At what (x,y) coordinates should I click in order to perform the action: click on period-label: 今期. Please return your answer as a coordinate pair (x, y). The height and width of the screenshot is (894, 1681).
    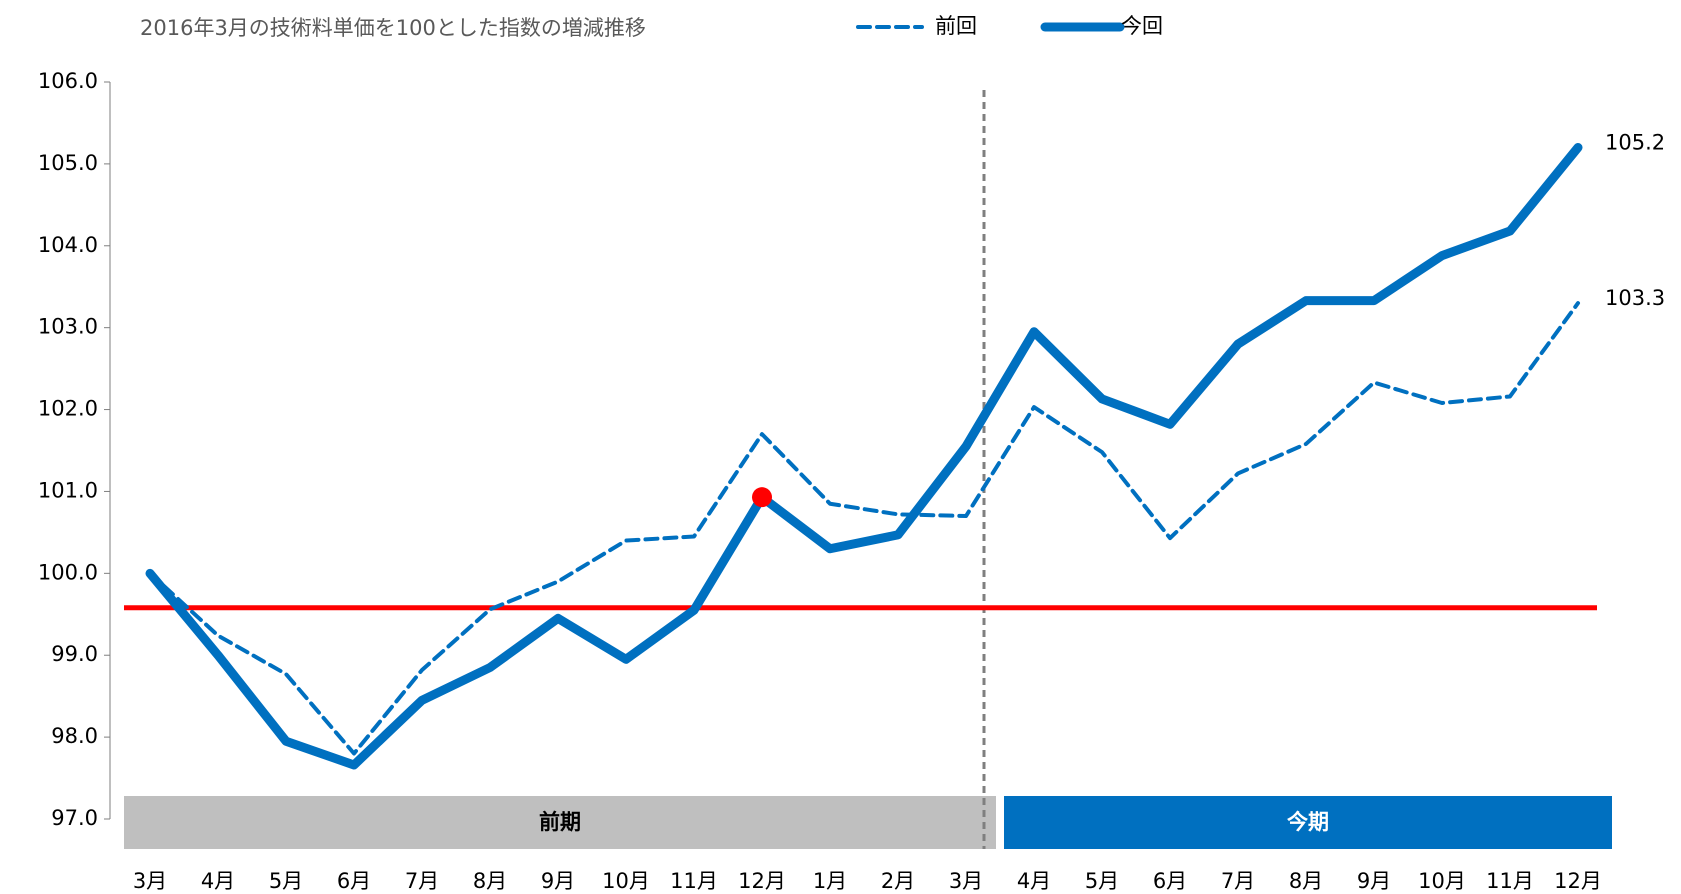
    Looking at the image, I should click on (1308, 822).